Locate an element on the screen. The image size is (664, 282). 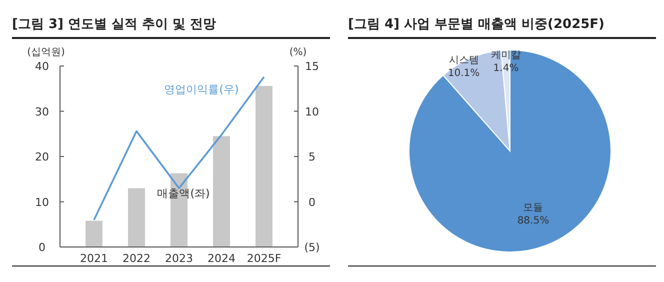
slice-label: 케미칼 is located at coordinates (506, 56).